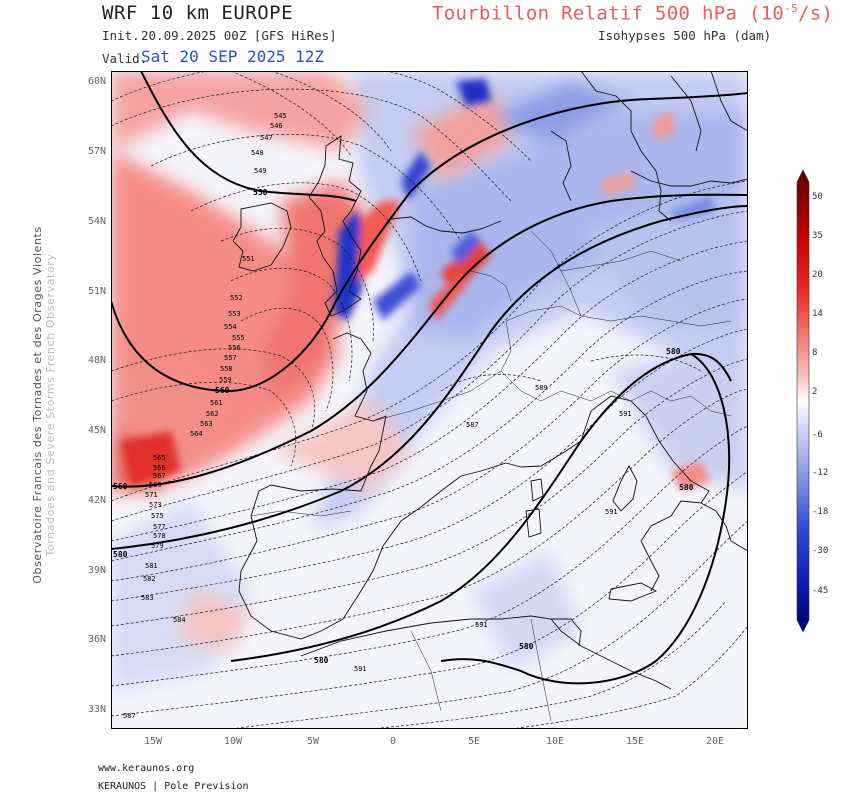 The image size is (860, 800). I want to click on contour-label: 563, so click(206, 424).